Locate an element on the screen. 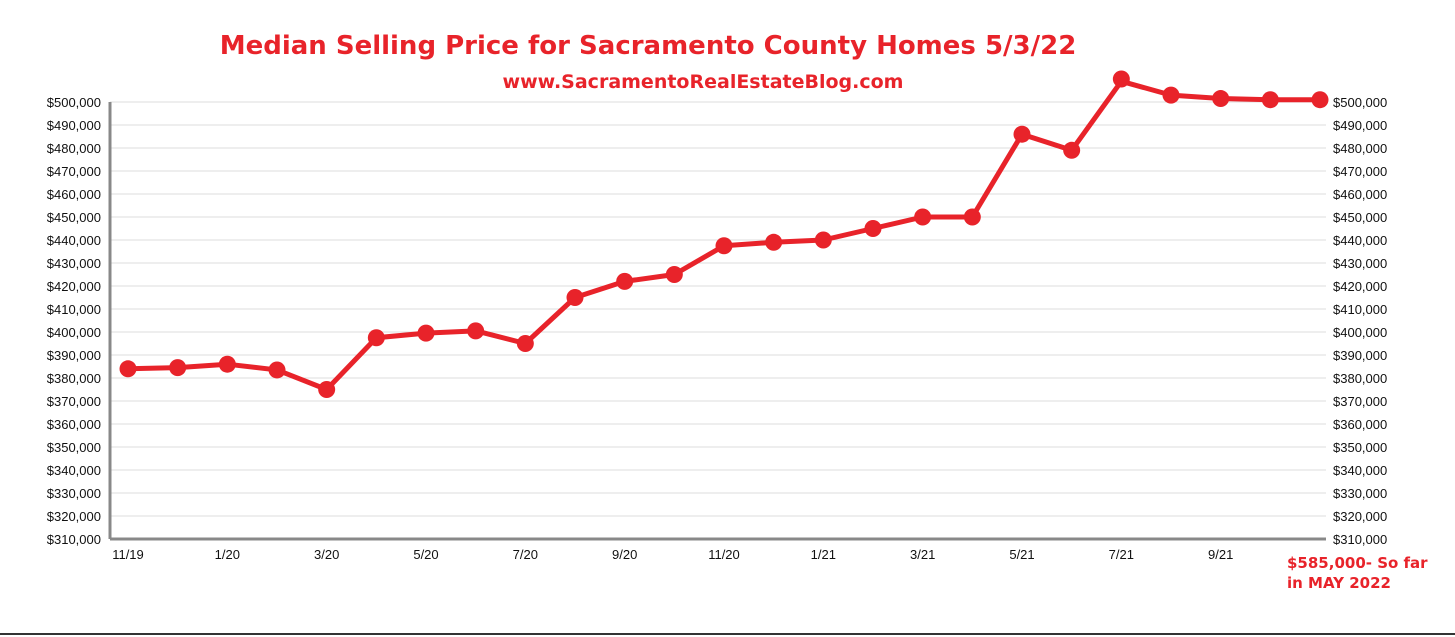 The image size is (1455, 637). y-tick-label-left: $440,000 is located at coordinates (74, 240).